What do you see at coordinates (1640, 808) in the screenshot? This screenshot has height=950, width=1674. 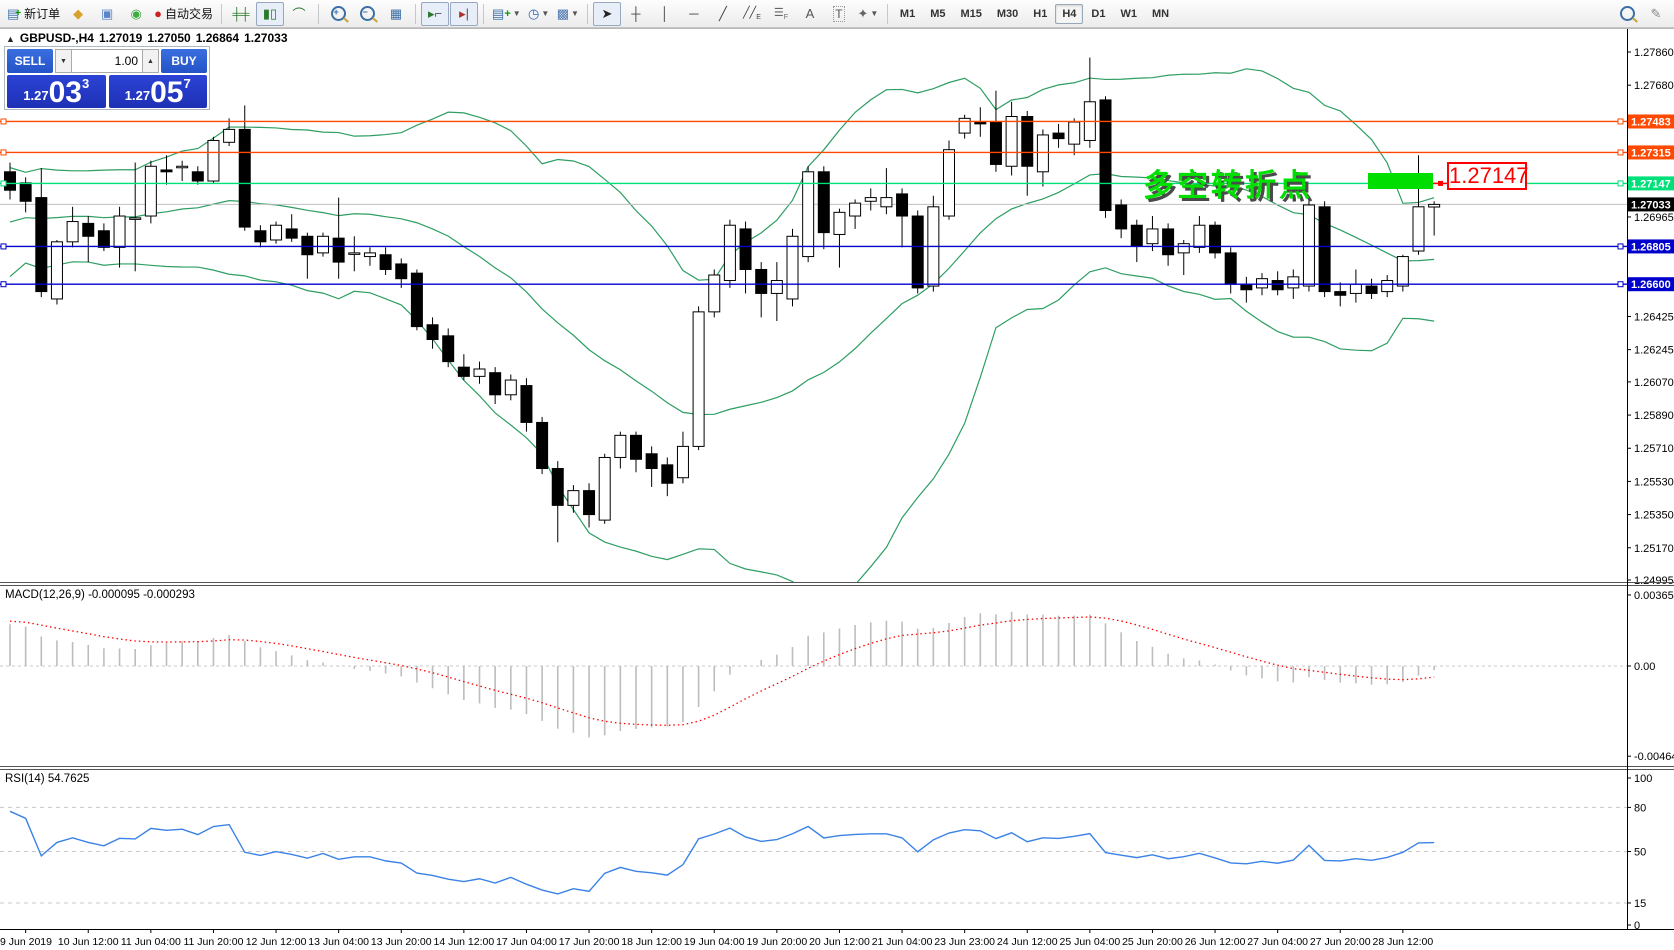 I see `rsi-axis-label: 80` at bounding box center [1640, 808].